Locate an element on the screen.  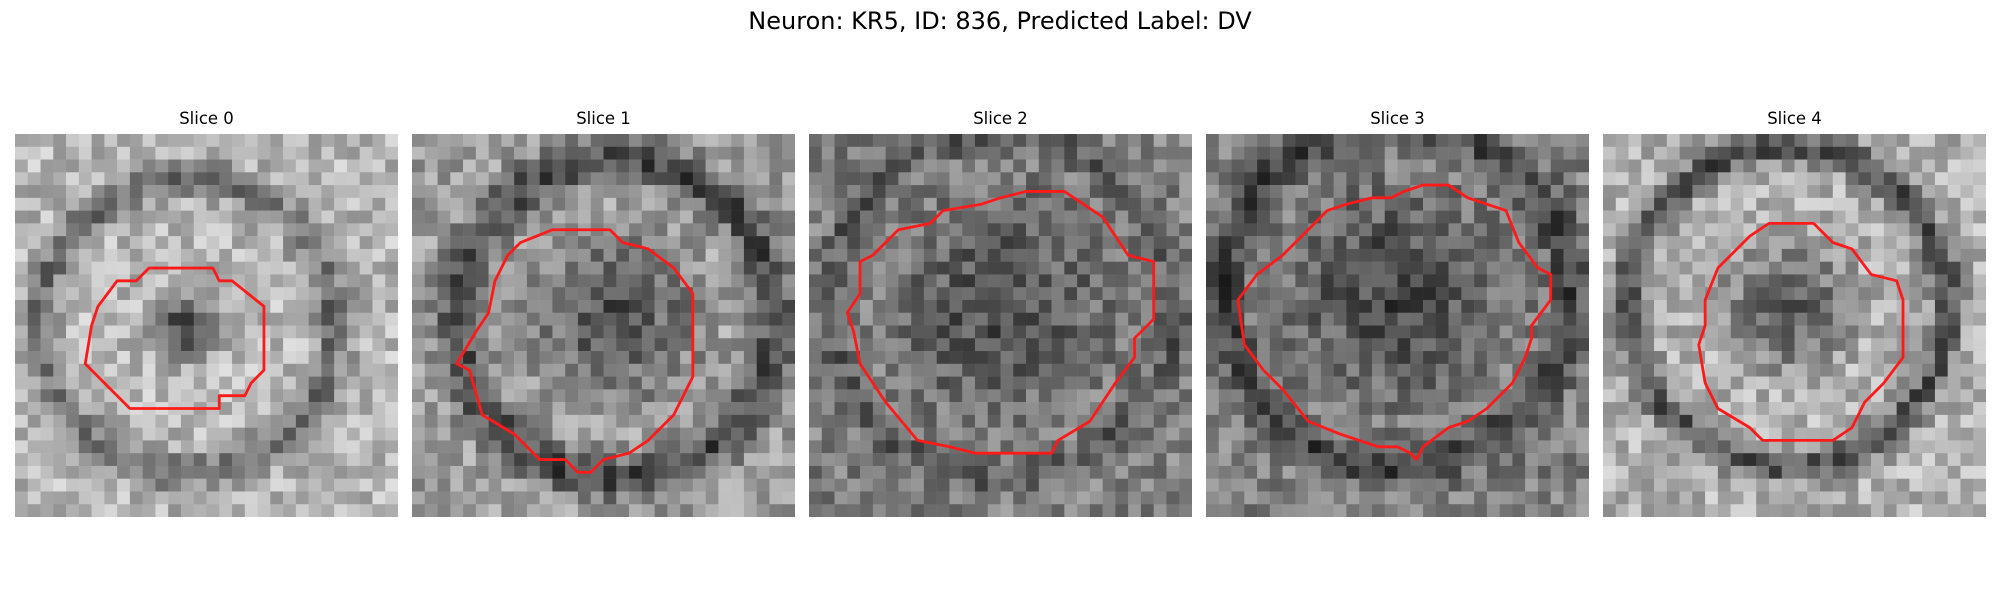
slice-title: Slice 4 is located at coordinates (1794, 118).